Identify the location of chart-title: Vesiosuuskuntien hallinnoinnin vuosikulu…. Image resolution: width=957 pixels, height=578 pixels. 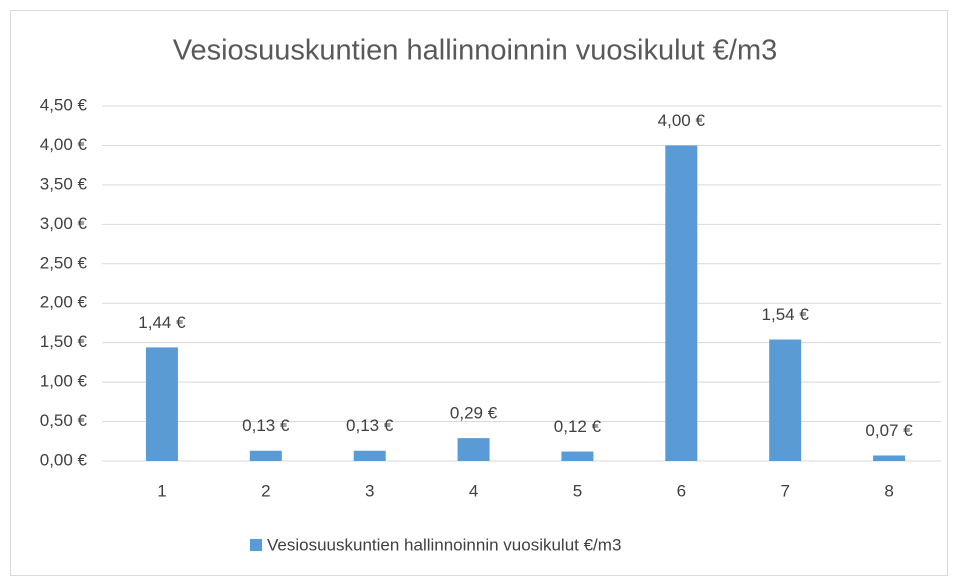
(475, 51).